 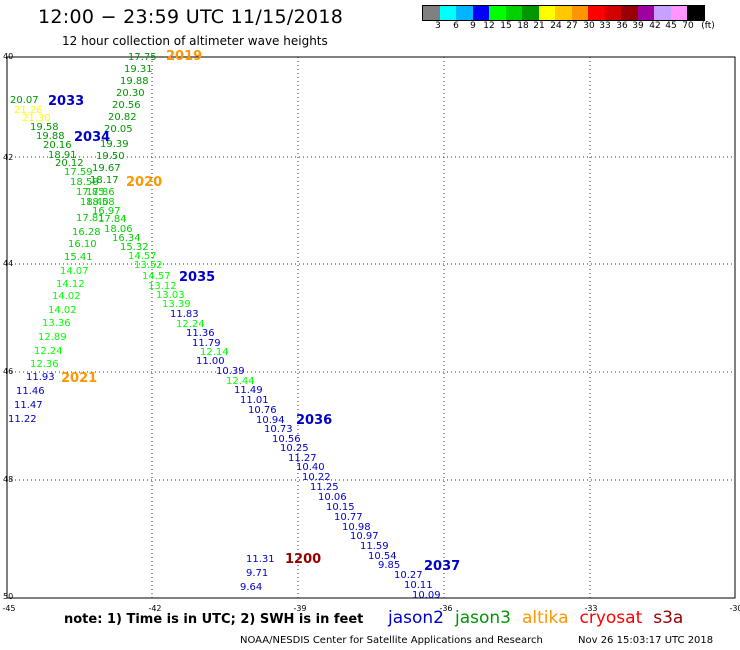 I want to click on wave-height-reading: 11.49, so click(x=248, y=390).